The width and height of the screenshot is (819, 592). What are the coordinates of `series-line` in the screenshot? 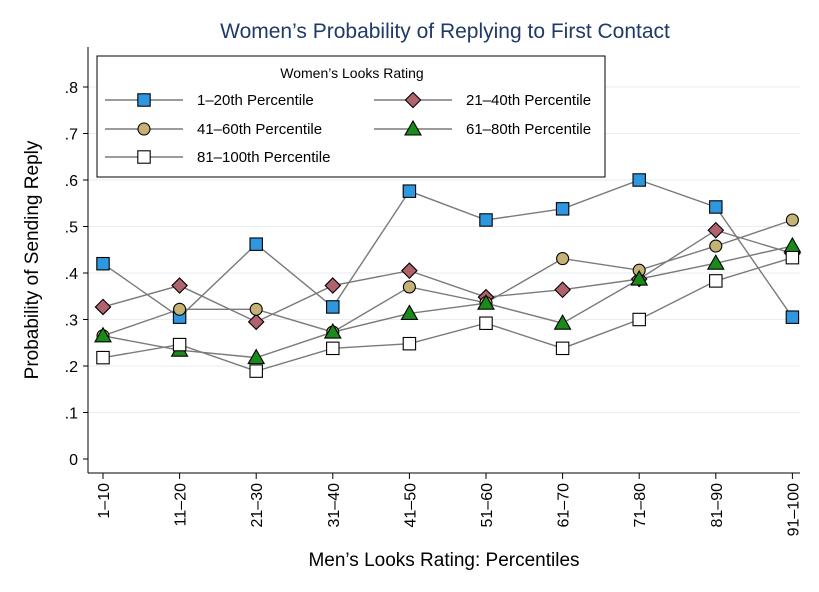 It's located at (447, 276).